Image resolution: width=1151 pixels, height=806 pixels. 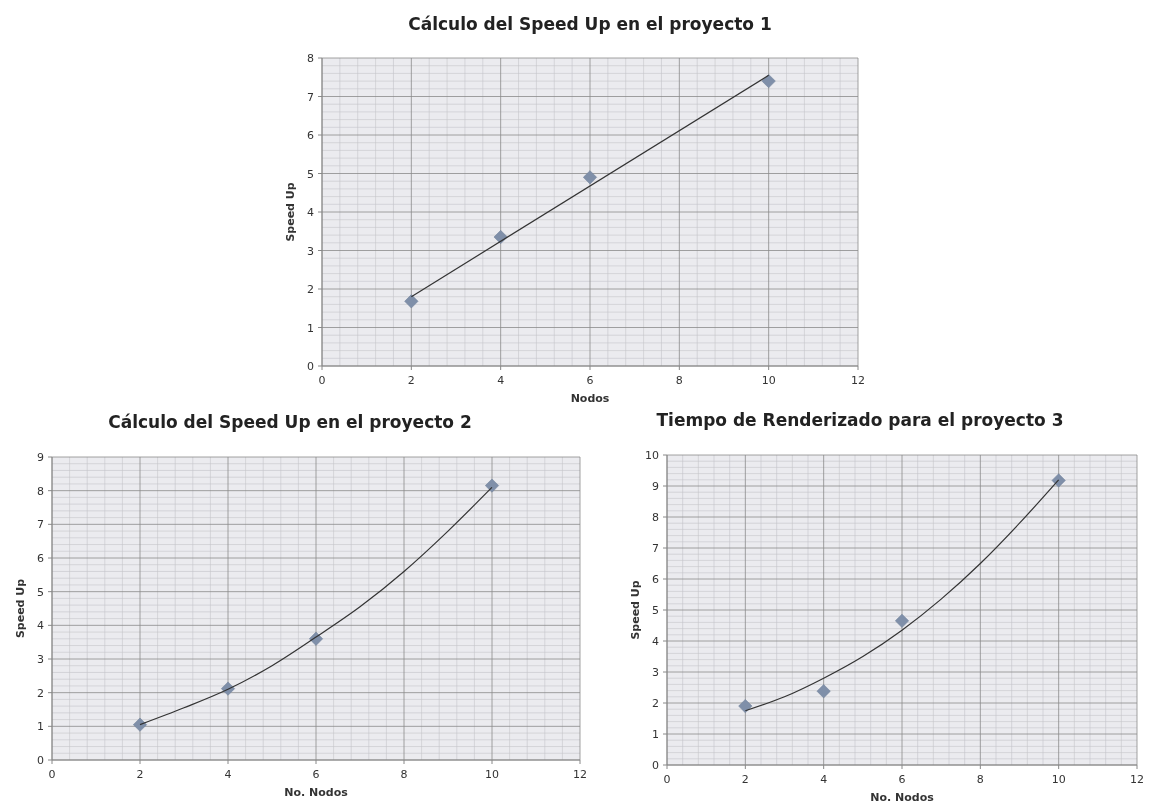 What do you see at coordinates (290, 422) in the screenshot?
I see `chart-title: Cálculo del Speed Up en el proyecto 2` at bounding box center [290, 422].